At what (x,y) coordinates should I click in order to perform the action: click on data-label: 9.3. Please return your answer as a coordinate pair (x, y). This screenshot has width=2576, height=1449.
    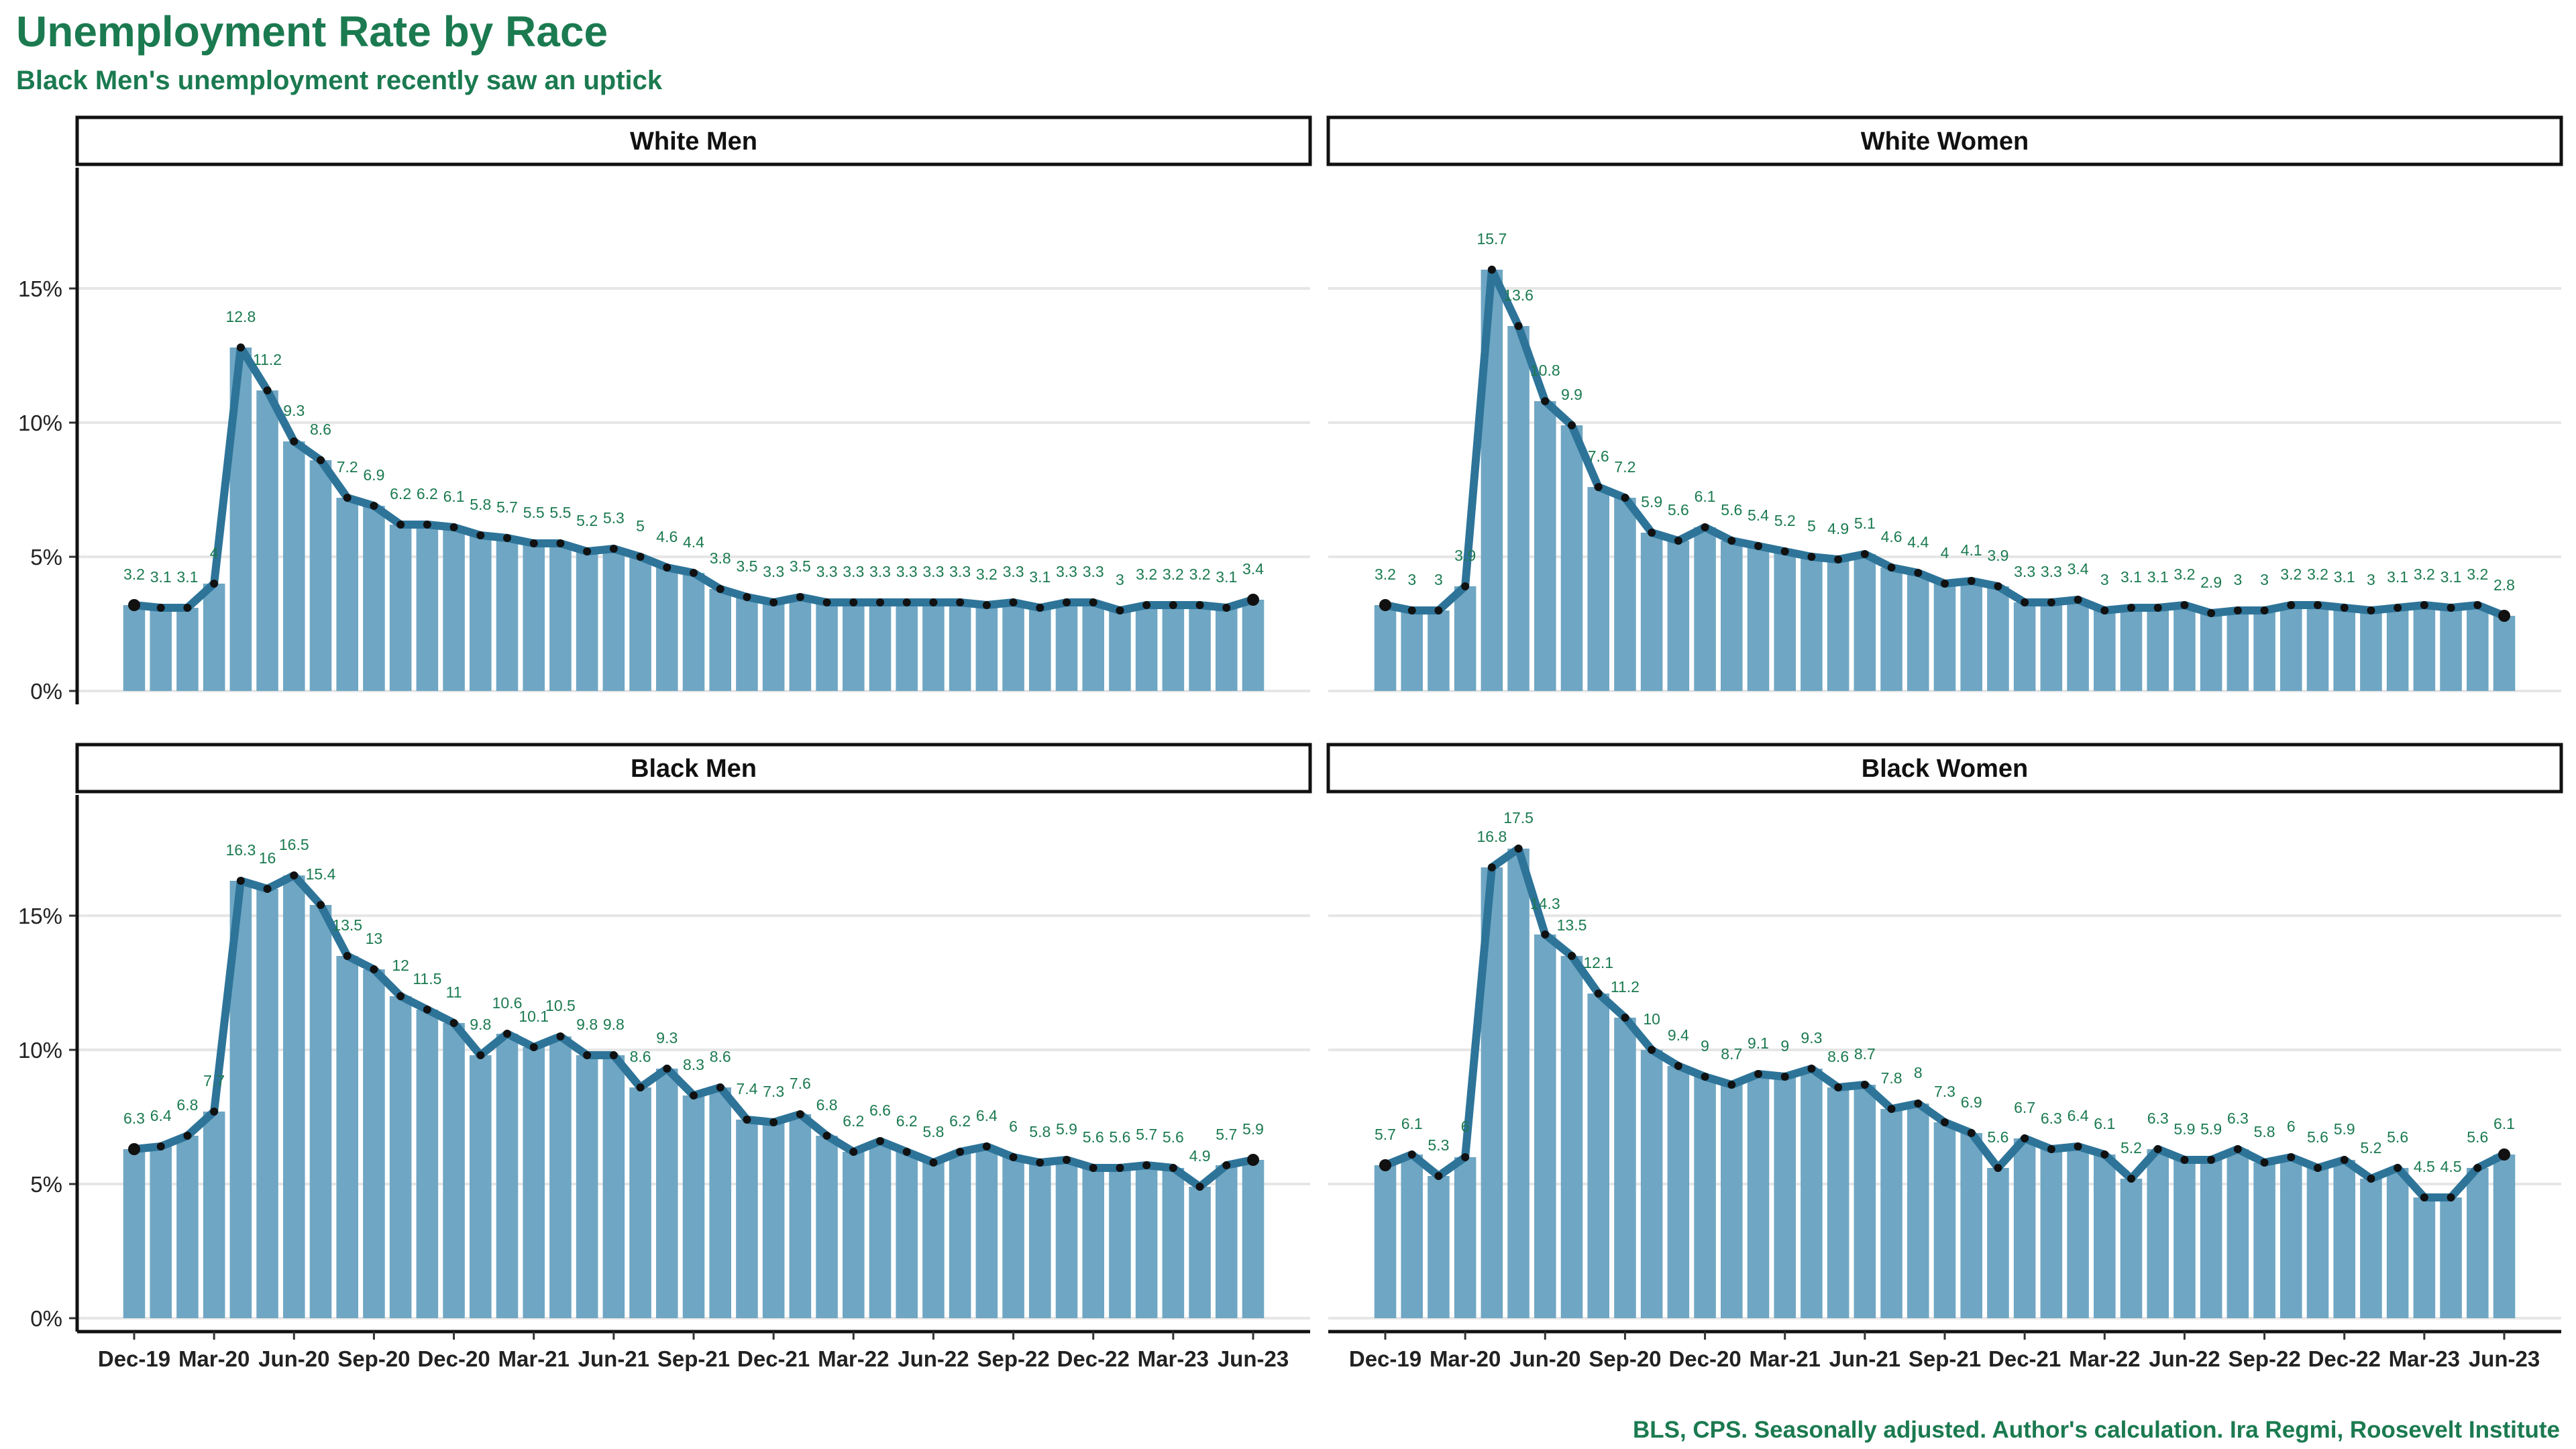
    Looking at the image, I should click on (294, 410).